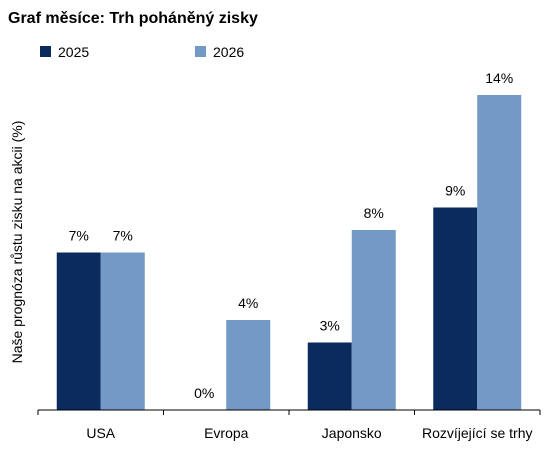 This screenshot has height=452, width=546. Describe the element at coordinates (289, 412) in the screenshot. I see `x-axis-ticks` at that location.